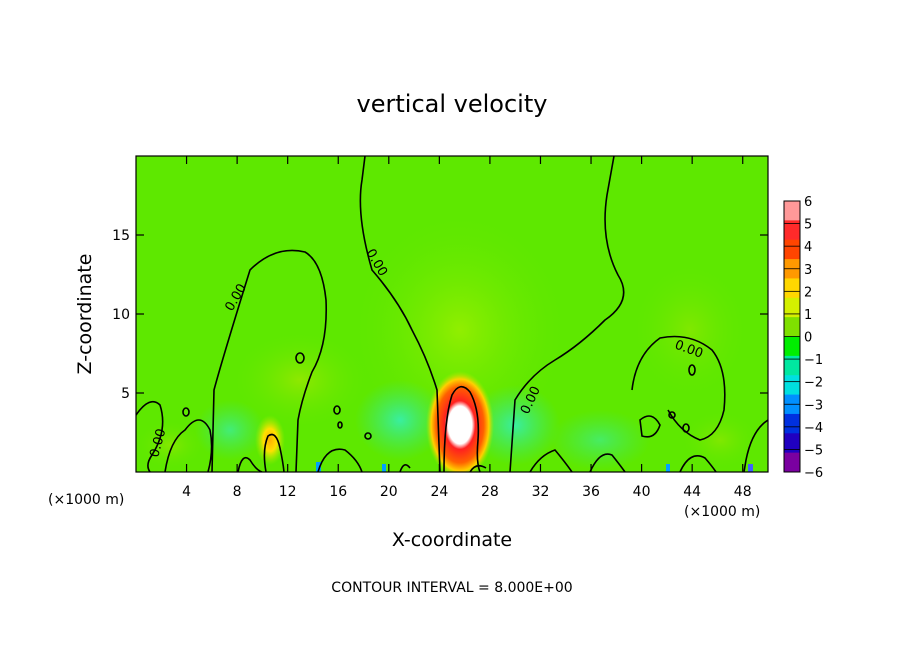 The image size is (904, 654). I want to click on colorbar-level-label: −3, so click(813, 405).